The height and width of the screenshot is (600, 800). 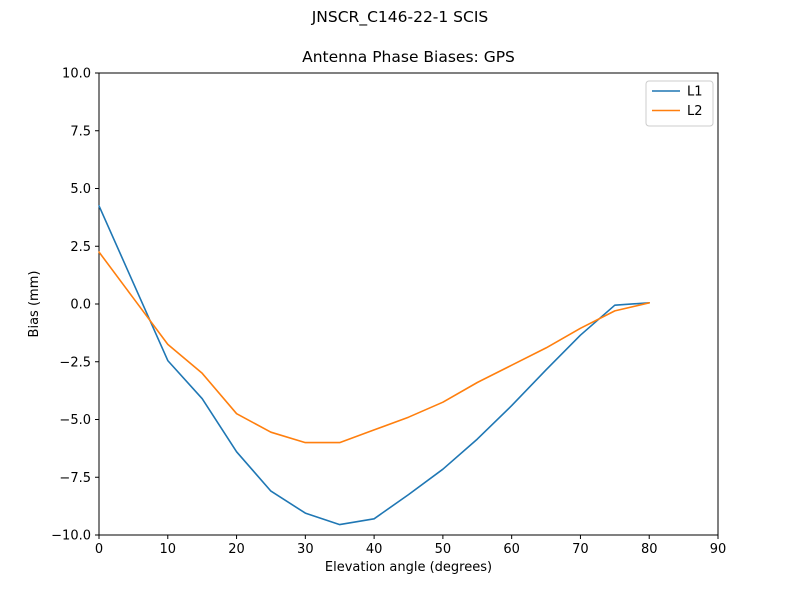 I want to click on x-tick-label: 0, so click(x=99, y=549).